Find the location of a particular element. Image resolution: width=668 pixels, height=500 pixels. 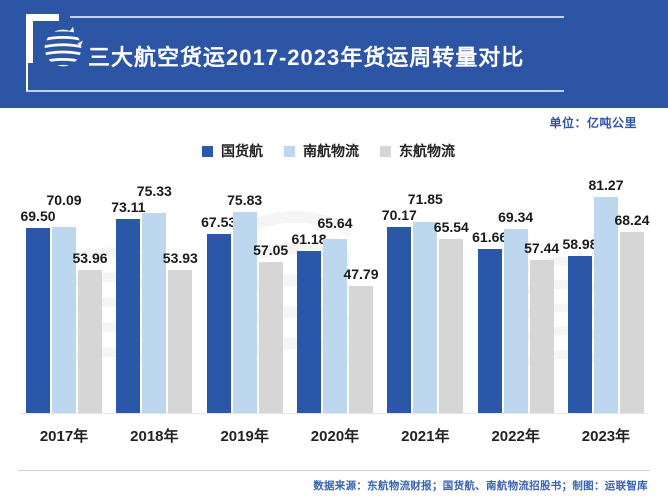

bar-value-label: 73.11 is located at coordinates (128, 207).